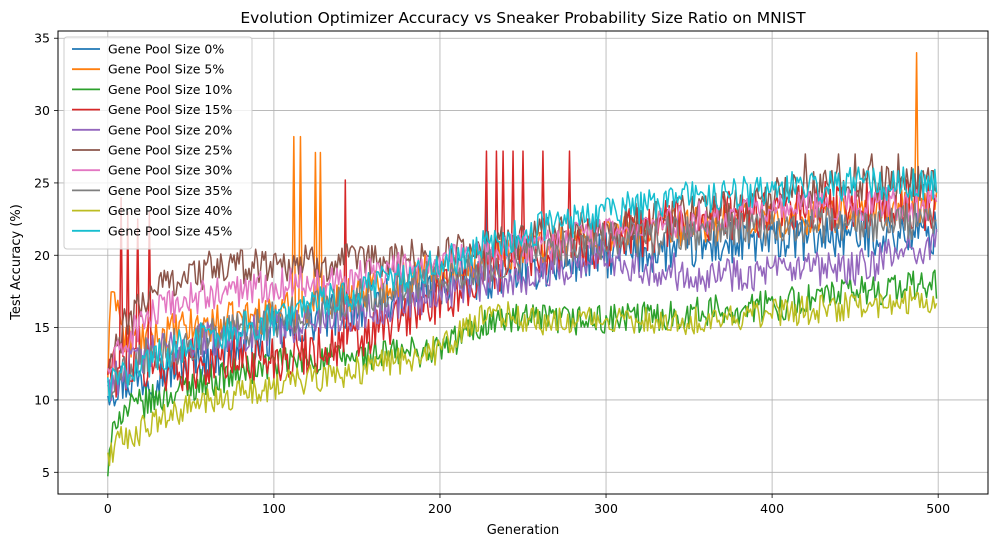 Image resolution: width=996 pixels, height=551 pixels. What do you see at coordinates (170, 230) in the screenshot?
I see `legend-label: Gene Pool Size 45%` at bounding box center [170, 230].